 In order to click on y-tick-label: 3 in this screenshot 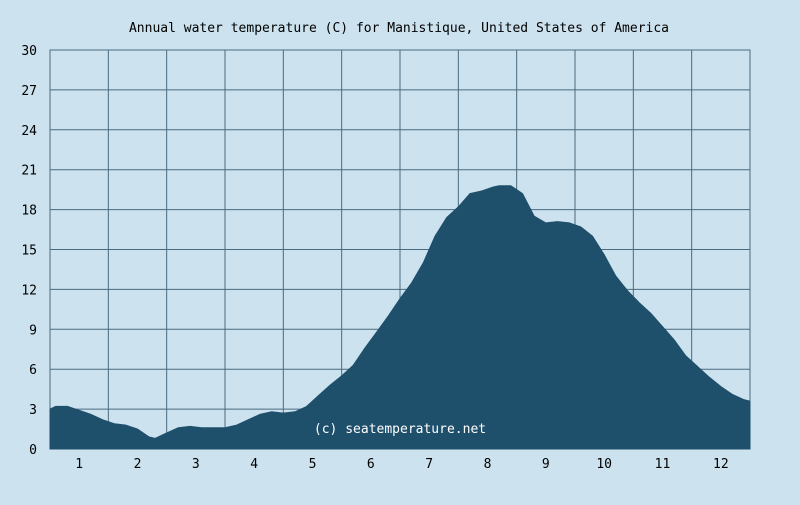, I will do `click(33, 410)`.